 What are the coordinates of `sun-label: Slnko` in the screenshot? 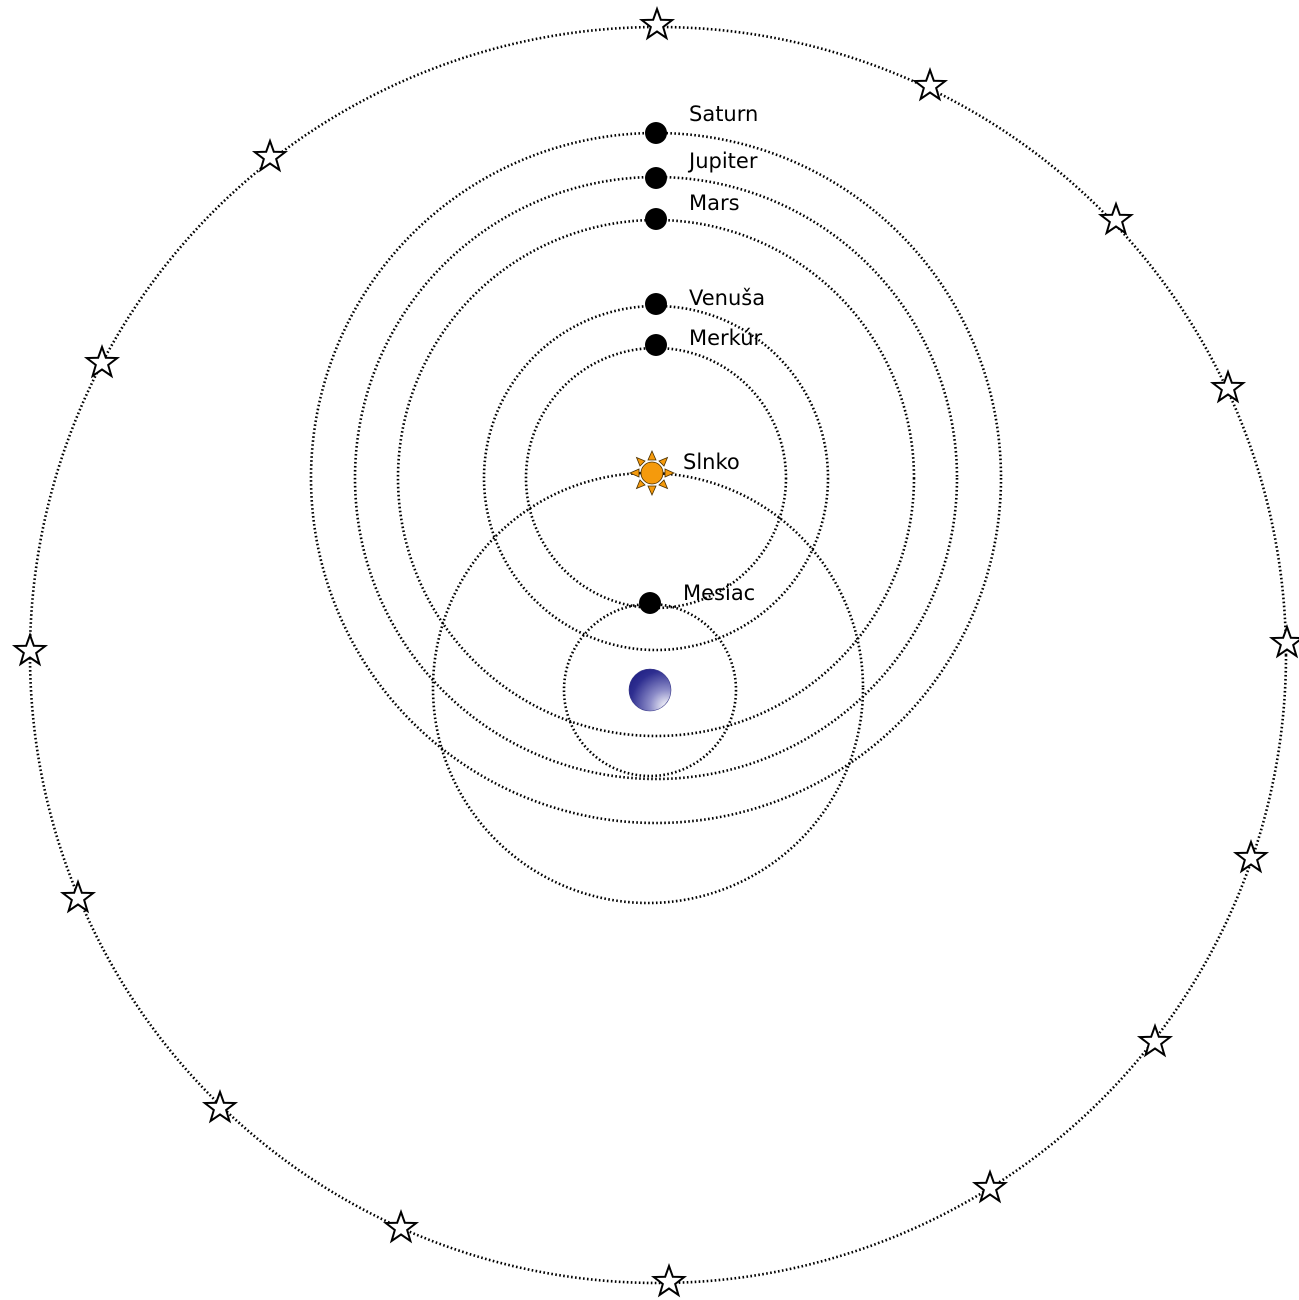 It's located at (711, 462).